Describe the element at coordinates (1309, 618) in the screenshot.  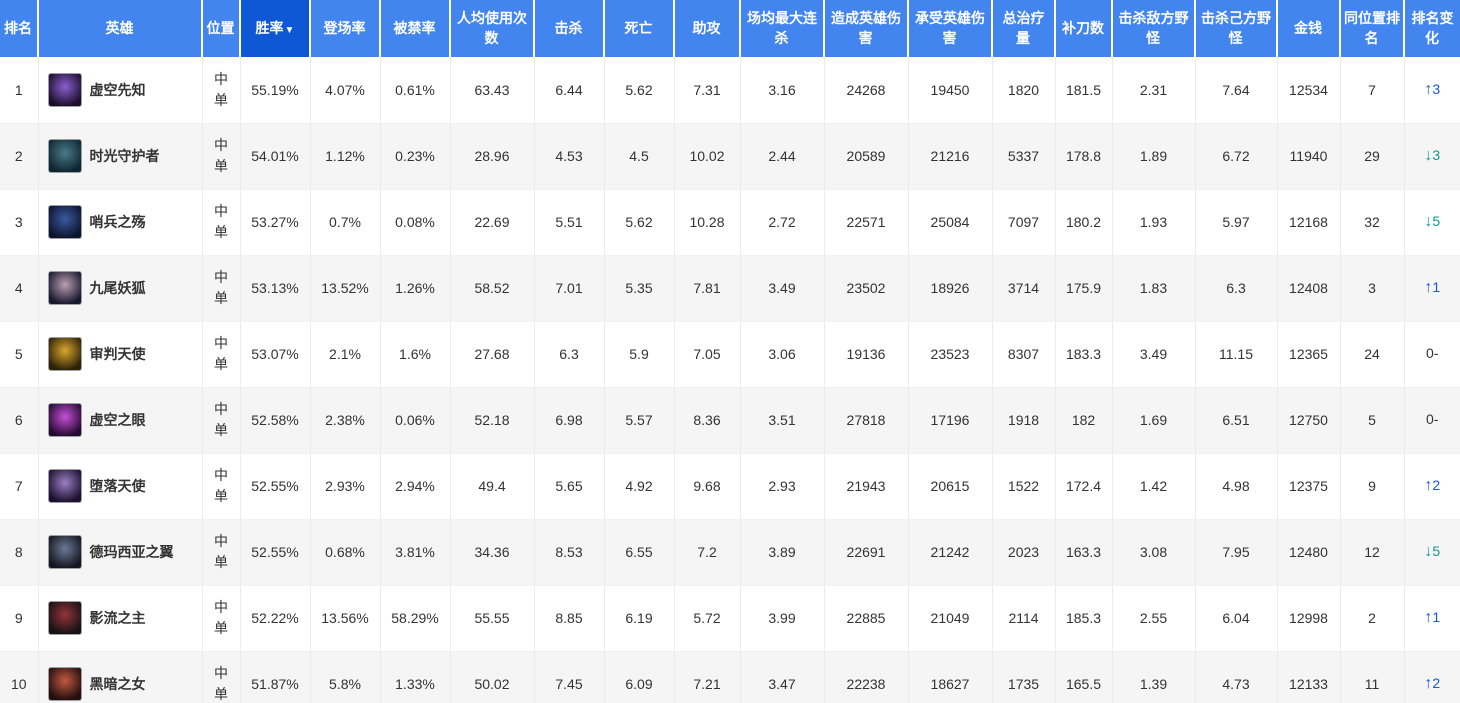
I see `gold-cell: 12998` at that location.